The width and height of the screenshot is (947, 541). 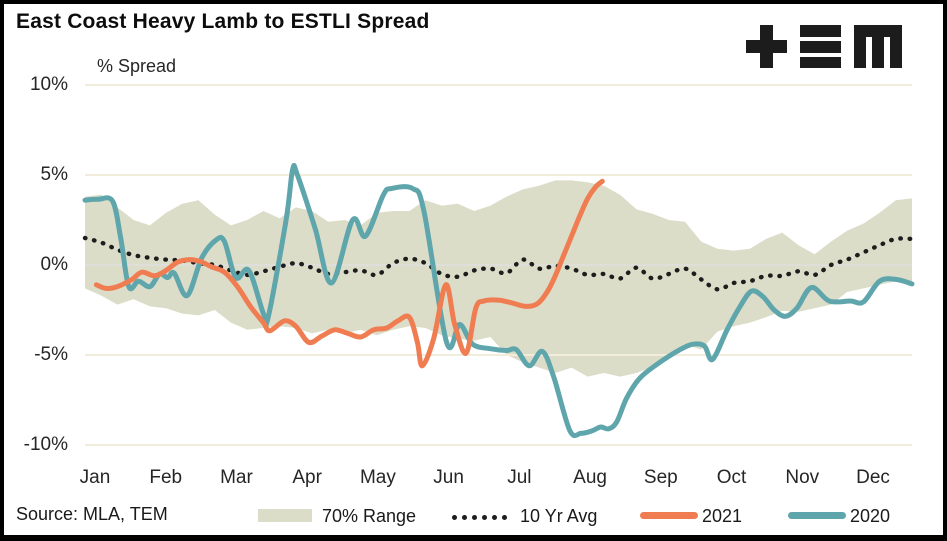 I want to click on legend-swatch-70-range, so click(x=285, y=515).